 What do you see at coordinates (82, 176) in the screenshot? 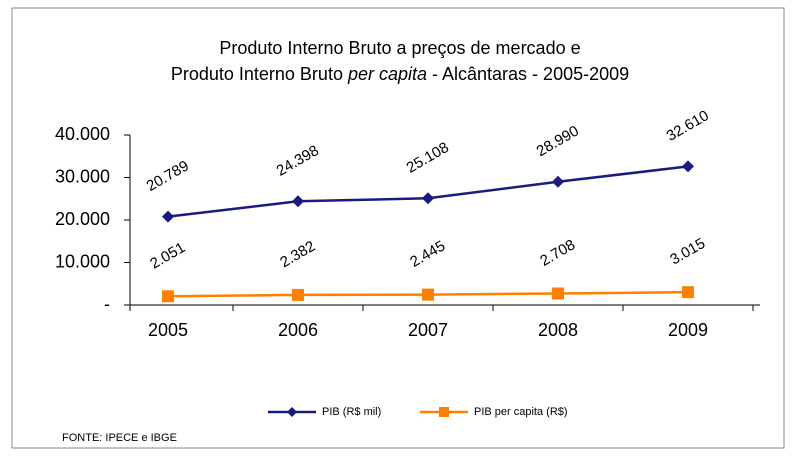
I see `y-tick-label: 30.000` at bounding box center [82, 176].